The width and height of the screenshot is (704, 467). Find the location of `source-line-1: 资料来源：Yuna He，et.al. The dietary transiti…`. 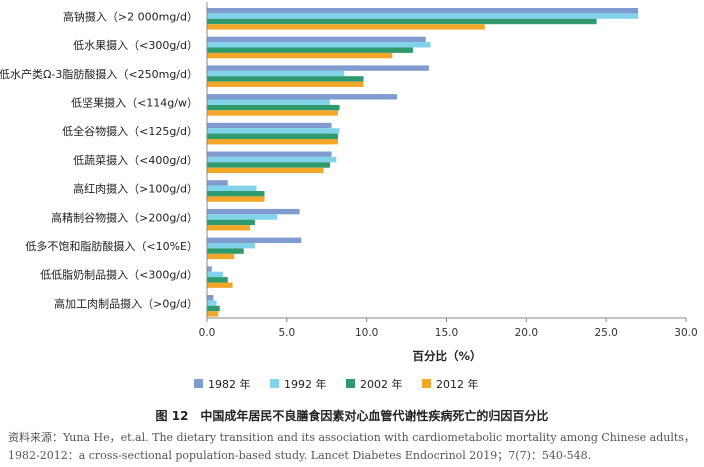

source-line-1: 资料来源：Yuna He，et.al. The dietary transiti… is located at coordinates (351, 437).